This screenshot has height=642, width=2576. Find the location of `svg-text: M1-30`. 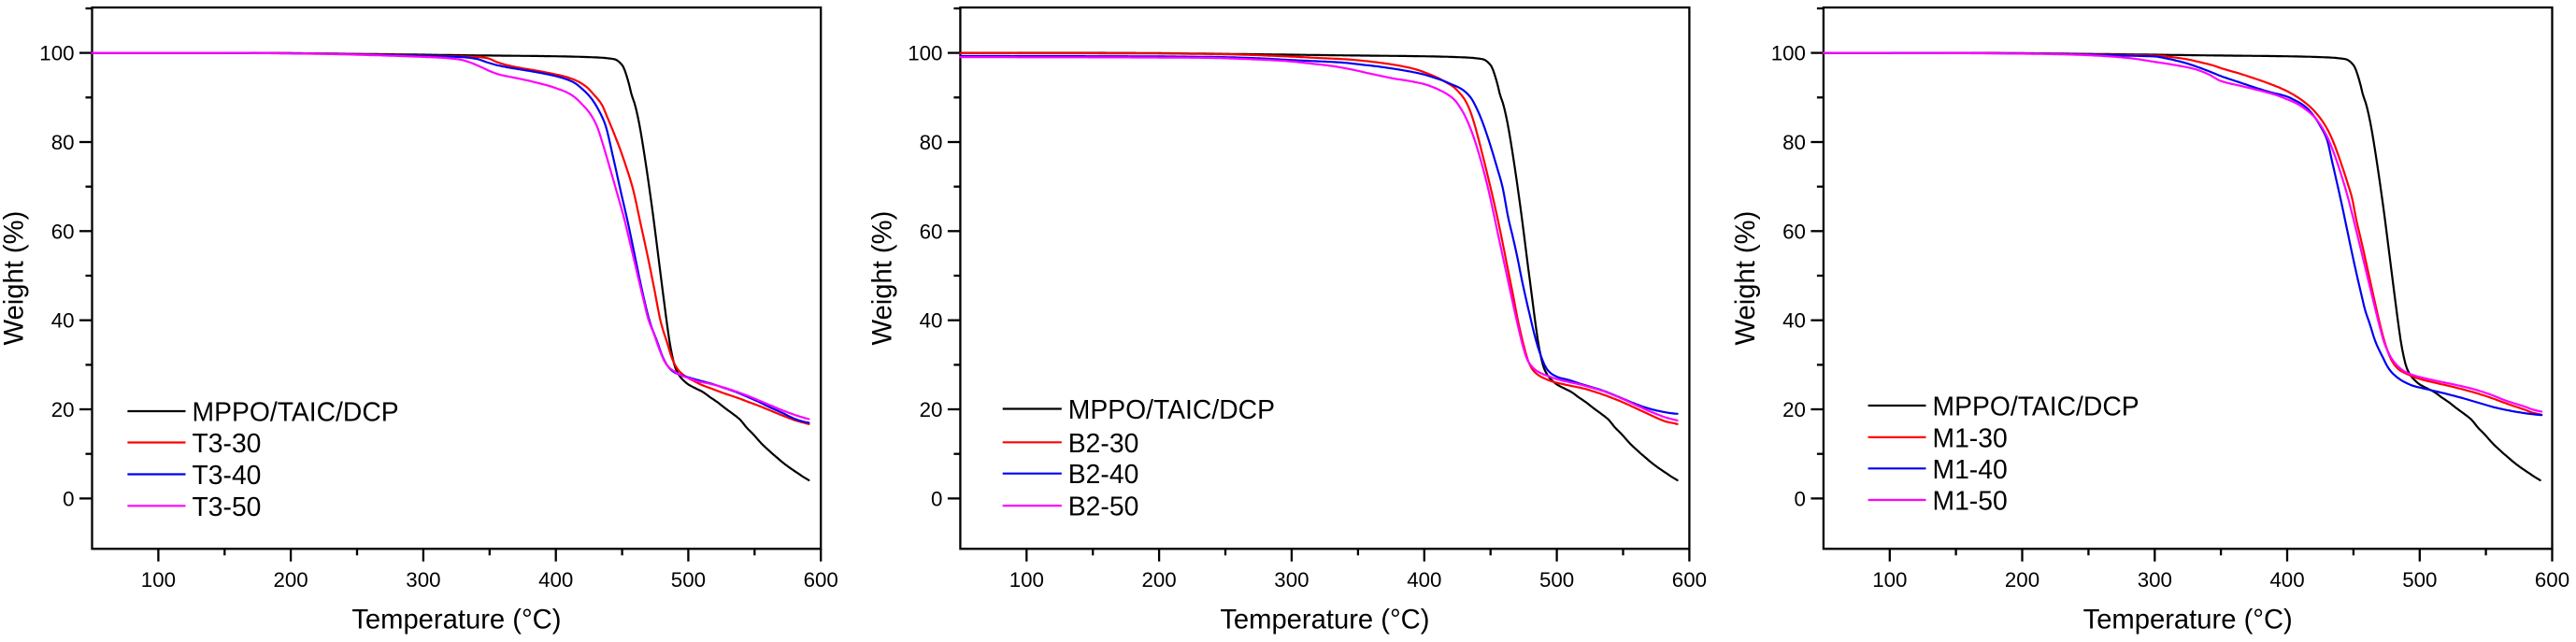

svg-text: M1-30 is located at coordinates (1971, 437).